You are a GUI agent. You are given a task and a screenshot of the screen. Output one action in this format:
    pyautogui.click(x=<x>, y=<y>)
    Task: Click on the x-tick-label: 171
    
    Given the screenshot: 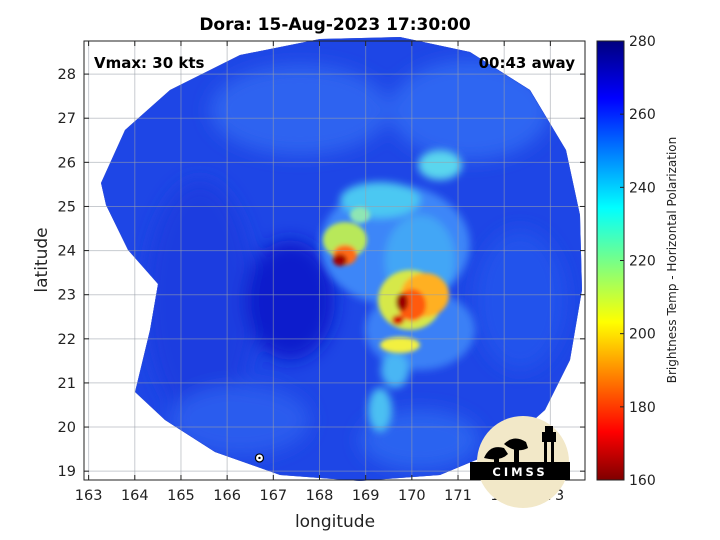 What is the action you would take?
    pyautogui.click(x=458, y=496)
    